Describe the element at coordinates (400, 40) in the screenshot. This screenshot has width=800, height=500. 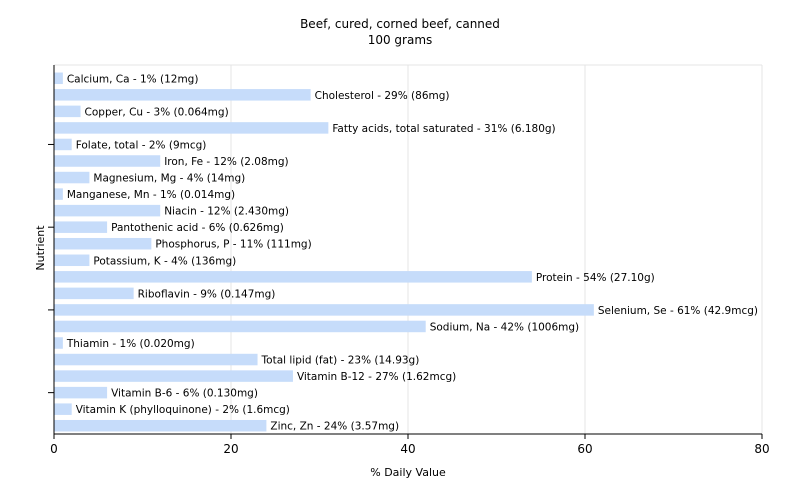
I see `chart-subtitle: 100 grams` at that location.